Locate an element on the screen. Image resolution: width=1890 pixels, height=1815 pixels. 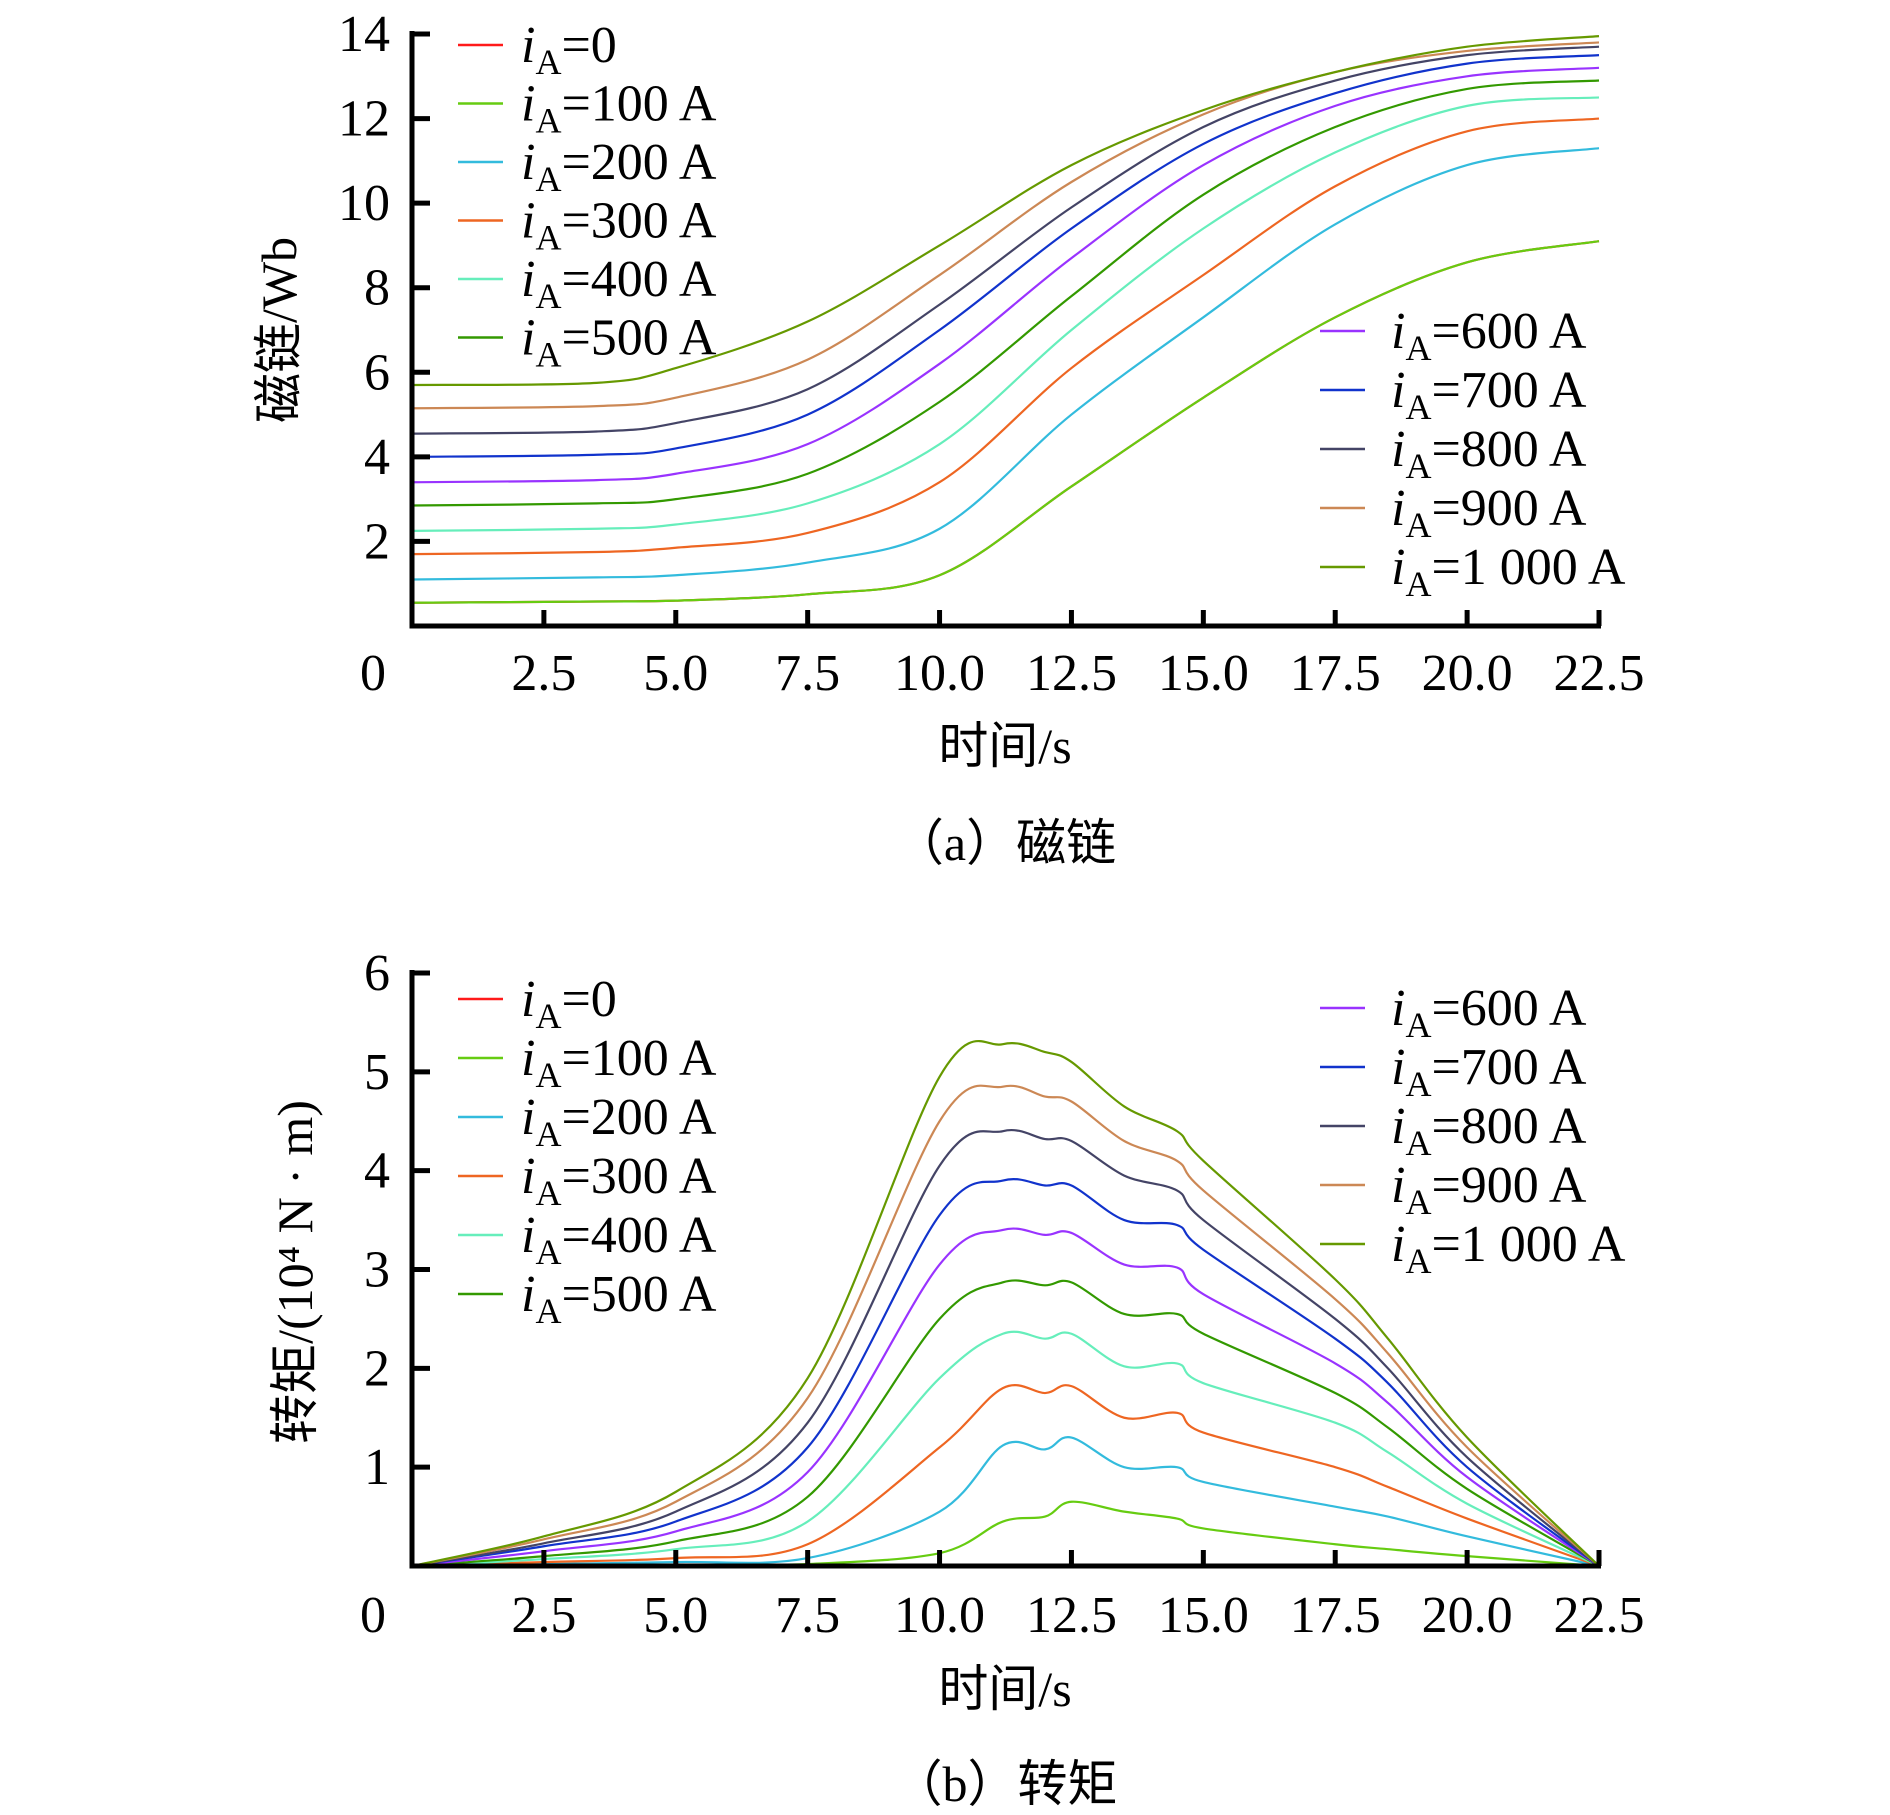
x-tick-label: 12.5 is located at coordinates (1071, 673).